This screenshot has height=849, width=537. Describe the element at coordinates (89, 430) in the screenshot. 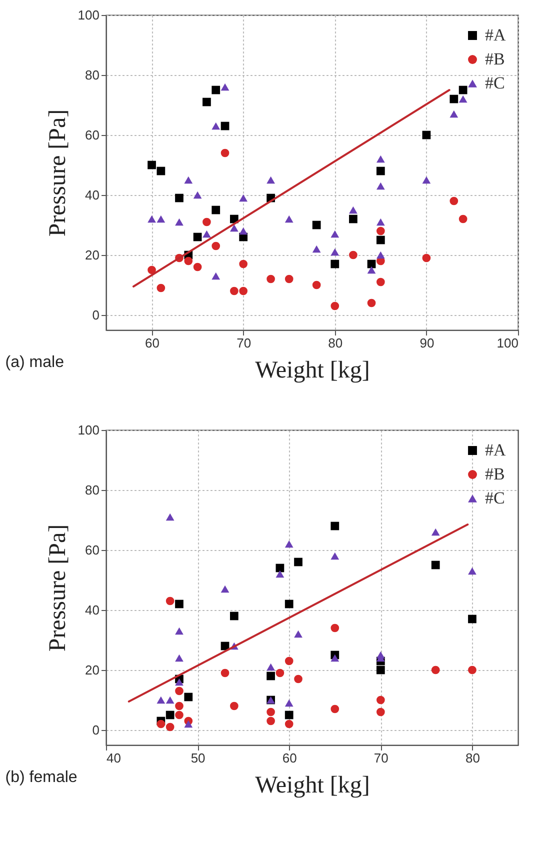

I see `y-tick-label: 100` at that location.